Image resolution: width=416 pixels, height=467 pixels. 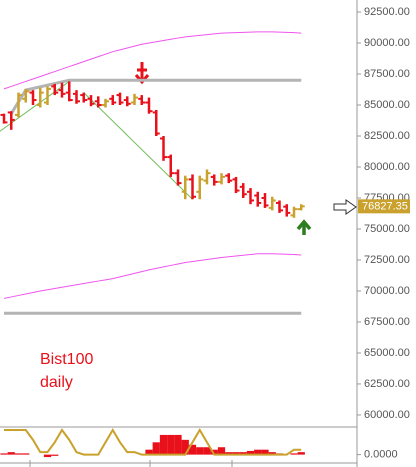 What do you see at coordinates (387, 229) in the screenshot?
I see `y-tick-label: 75000.00` at bounding box center [387, 229].